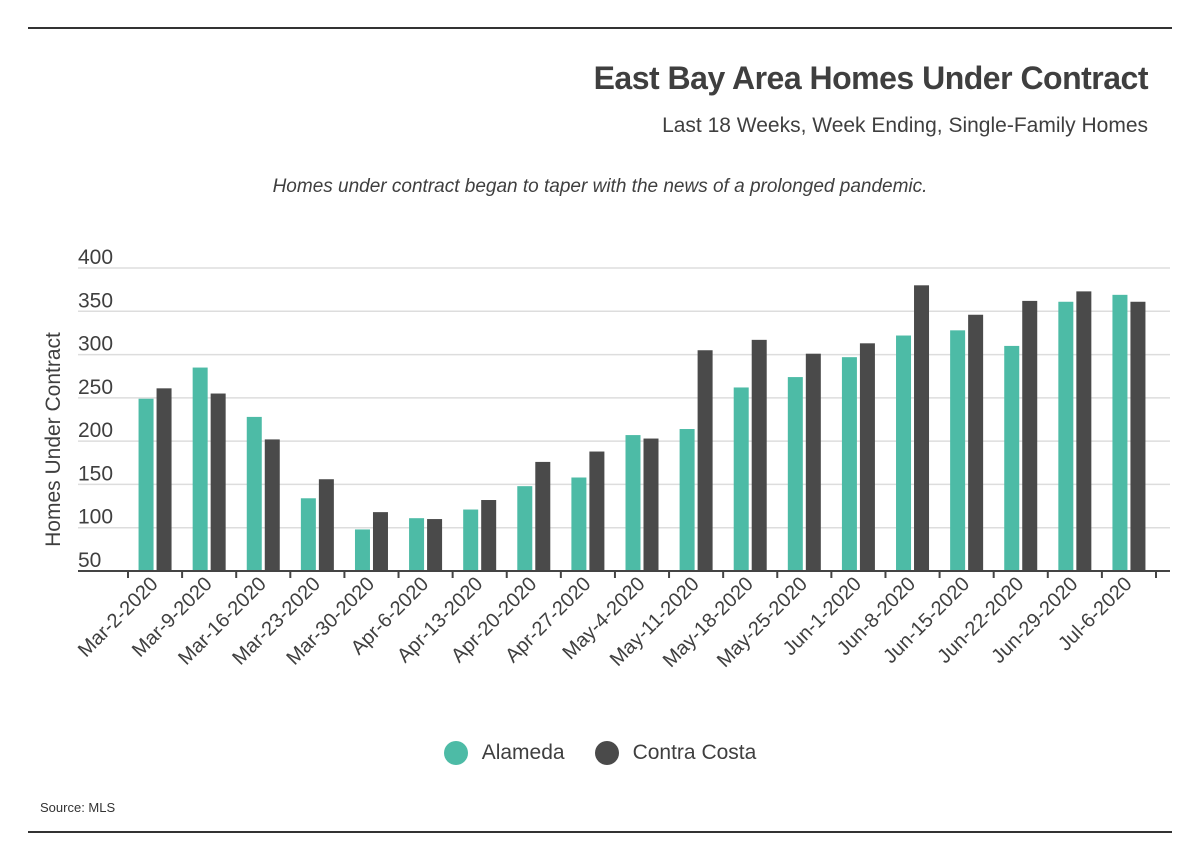  What do you see at coordinates (600, 28) in the screenshot?
I see `top-rule` at bounding box center [600, 28].